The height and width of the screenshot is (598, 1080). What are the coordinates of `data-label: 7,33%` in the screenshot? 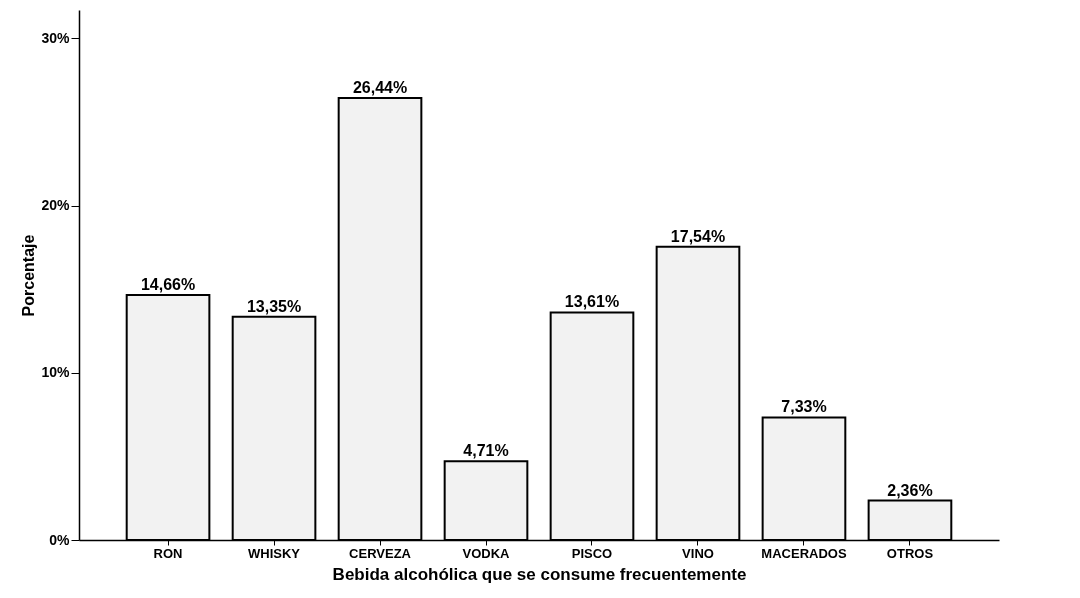 It's located at (804, 407).